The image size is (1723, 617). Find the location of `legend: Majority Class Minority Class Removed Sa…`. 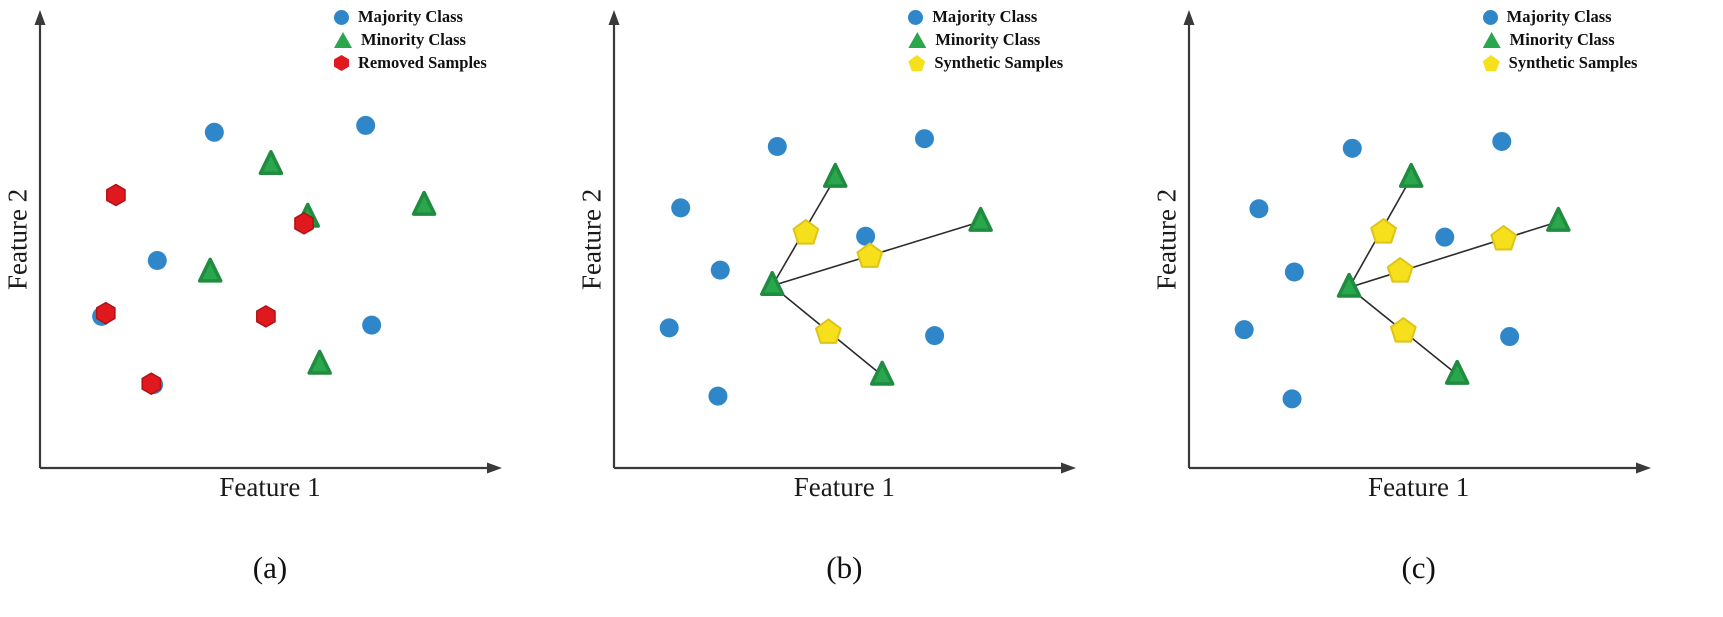

legend: Majority Class Minority Class Removed Sa… is located at coordinates (410, 40).